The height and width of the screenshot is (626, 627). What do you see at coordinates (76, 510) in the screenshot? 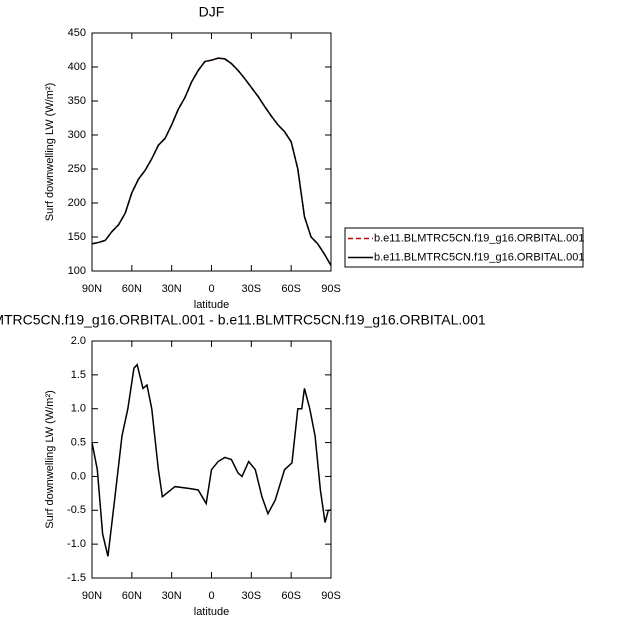
I see `y-tick-label: -0.5` at bounding box center [76, 510].